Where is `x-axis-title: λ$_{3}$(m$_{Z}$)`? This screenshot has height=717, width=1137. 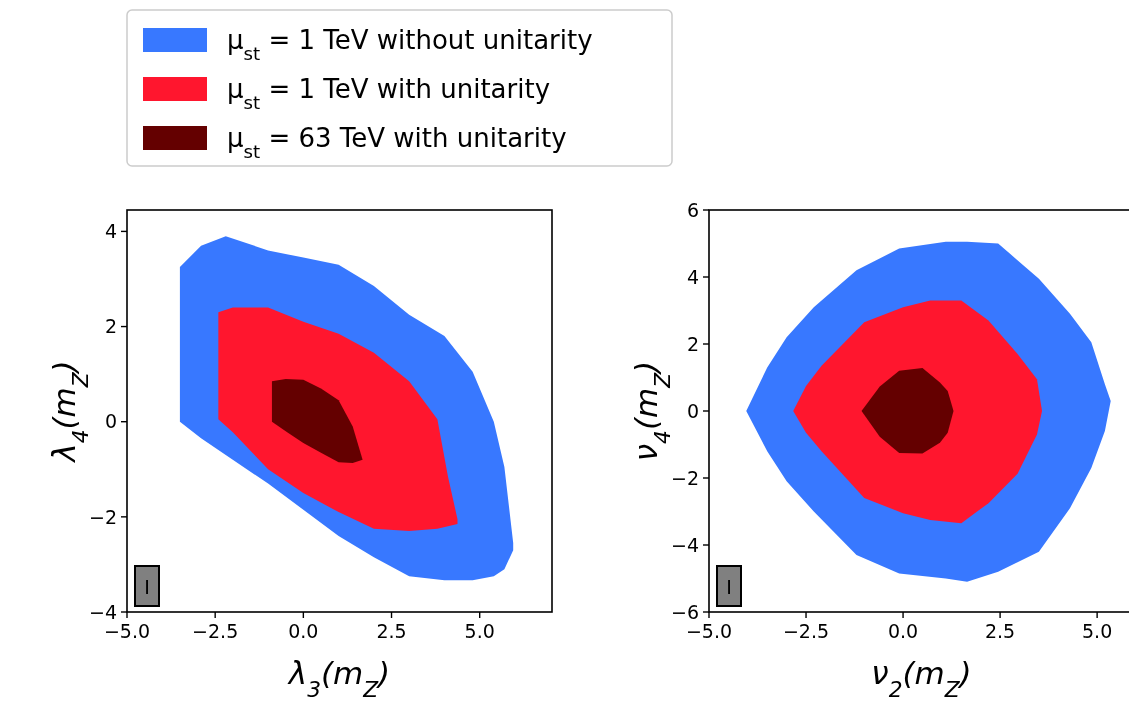 x-axis-title: λ$_{3}$(m$_{Z}$) is located at coordinates (338, 678).